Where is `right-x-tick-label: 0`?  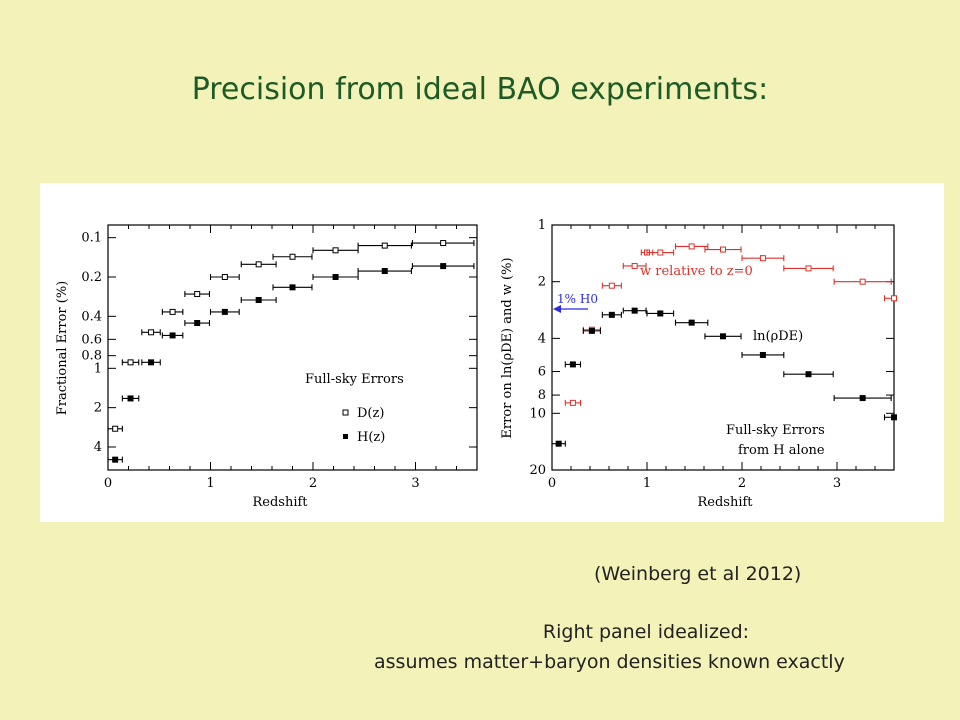 right-x-tick-label: 0 is located at coordinates (552, 483).